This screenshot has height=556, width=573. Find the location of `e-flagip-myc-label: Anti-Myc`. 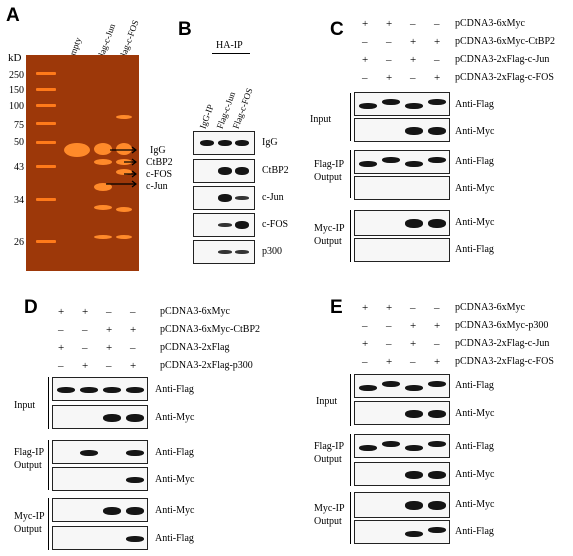

e-flagip-myc-label: Anti-Myc is located at coordinates (475, 474).